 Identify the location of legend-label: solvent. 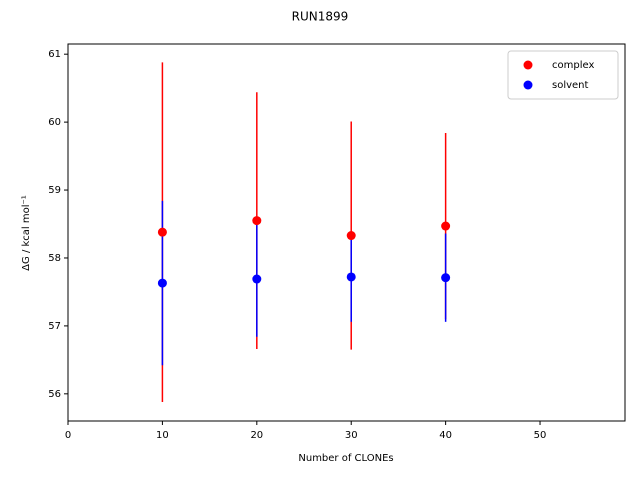
(570, 85).